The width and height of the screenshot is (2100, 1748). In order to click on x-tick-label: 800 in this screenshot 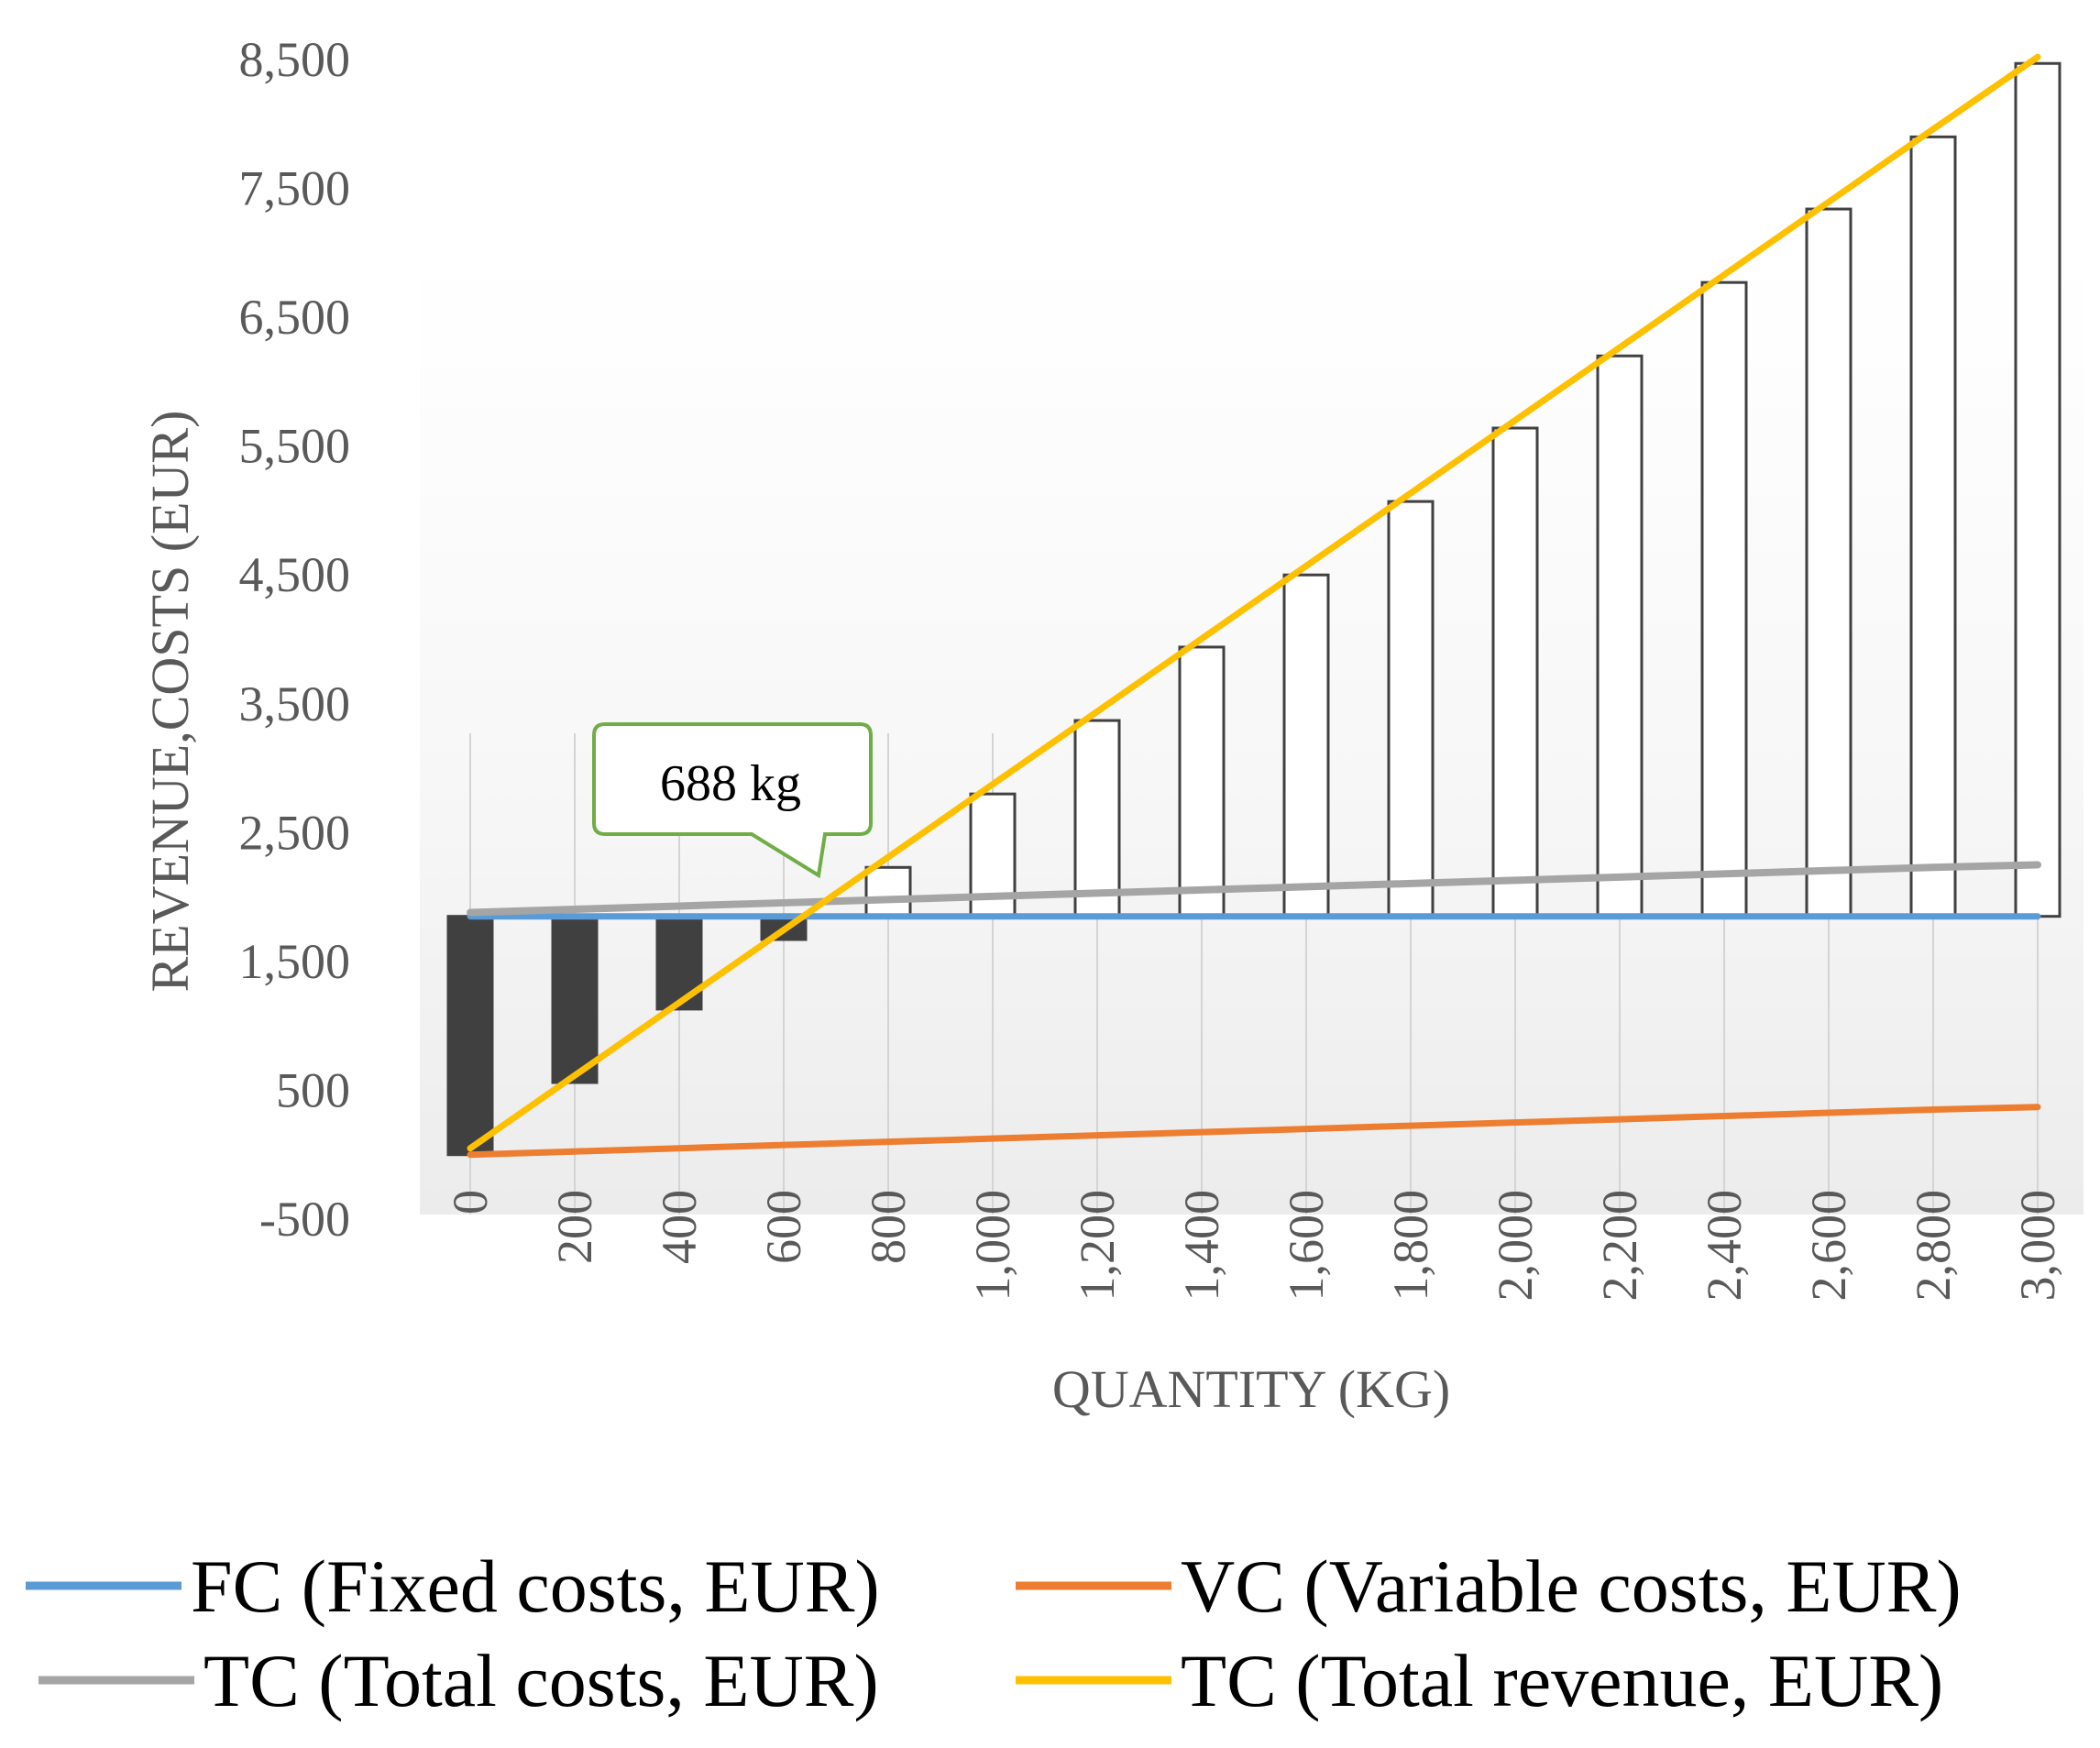, I will do `click(888, 1227)`.